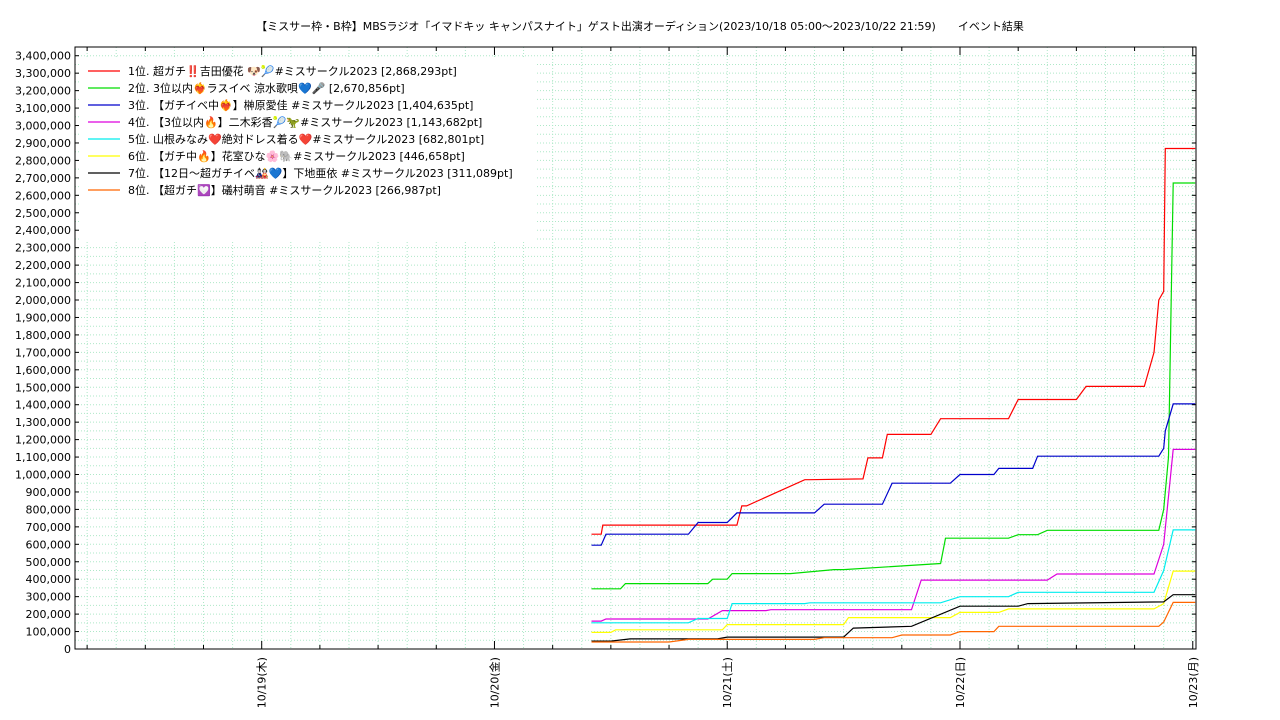 The image size is (1280, 720). What do you see at coordinates (494, 682) in the screenshot?
I see `x-tick-label: 10/20(金)` at bounding box center [494, 682].